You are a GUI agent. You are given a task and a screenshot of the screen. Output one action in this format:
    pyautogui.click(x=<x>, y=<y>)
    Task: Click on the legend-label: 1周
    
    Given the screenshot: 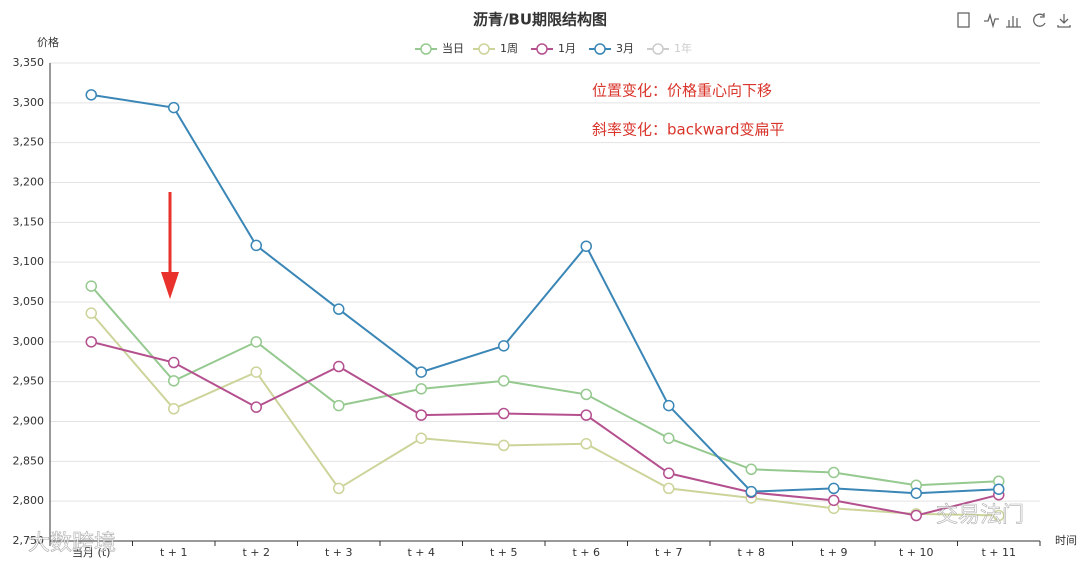 What is the action you would take?
    pyautogui.click(x=509, y=48)
    